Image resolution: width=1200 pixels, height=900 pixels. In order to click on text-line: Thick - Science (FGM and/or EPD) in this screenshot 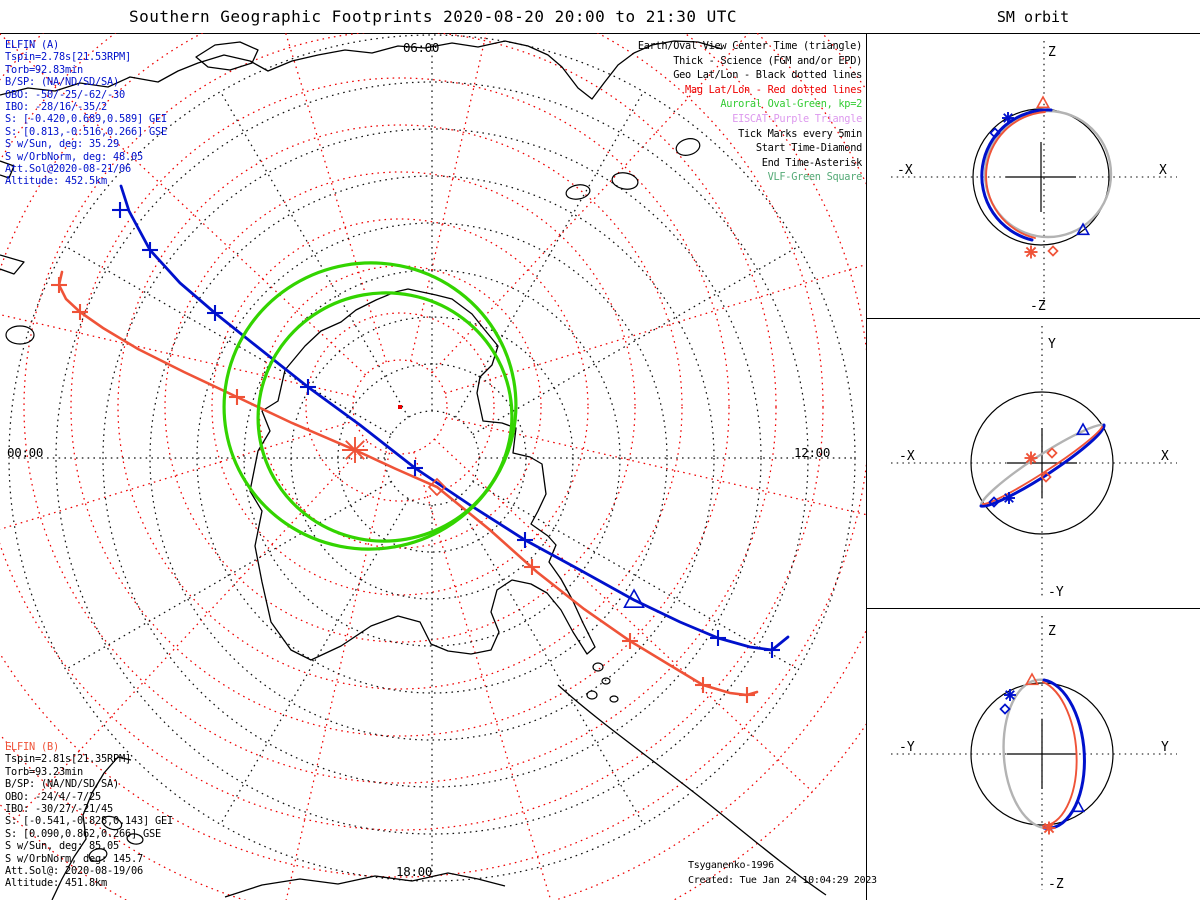, I will do `click(767, 60)`.